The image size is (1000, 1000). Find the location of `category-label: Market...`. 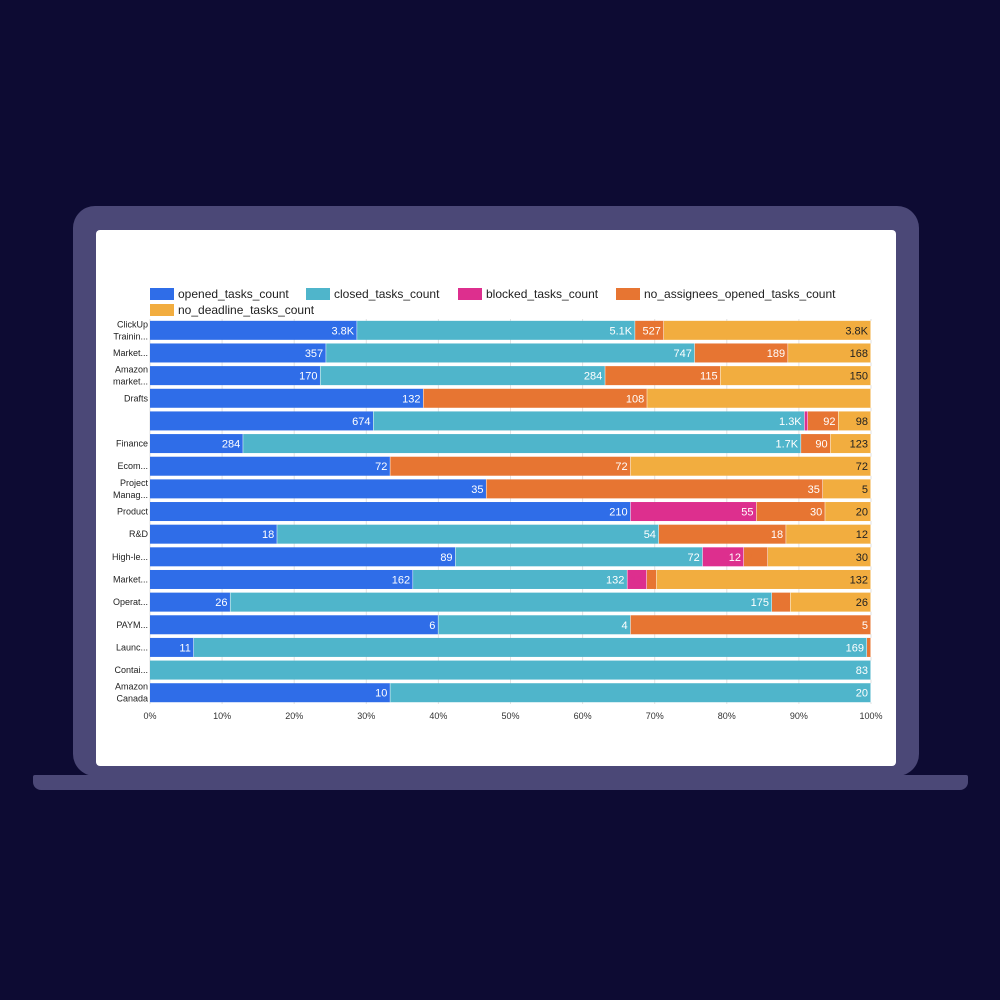

category-label: Market... is located at coordinates (130, 579).